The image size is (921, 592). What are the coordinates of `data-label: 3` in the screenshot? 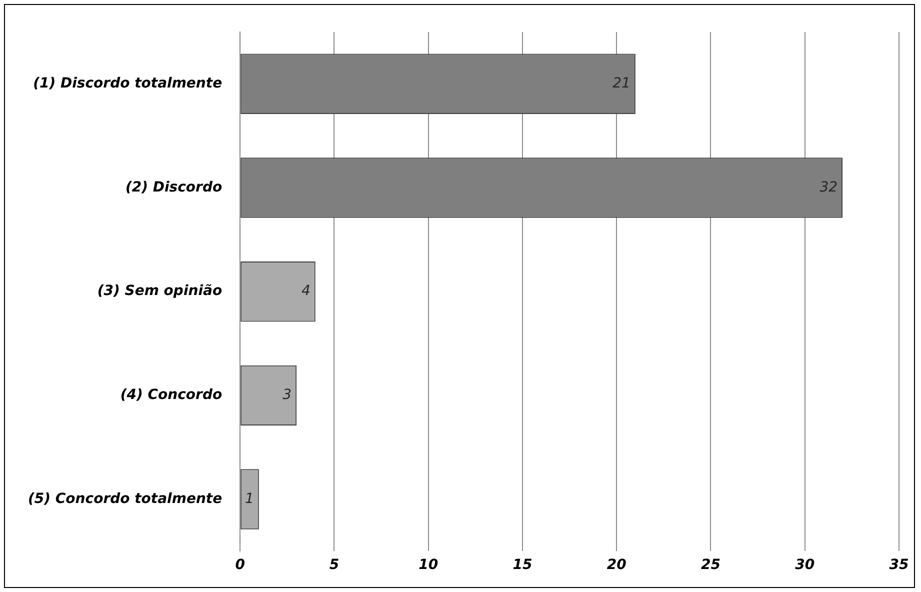 It's located at (287, 395).